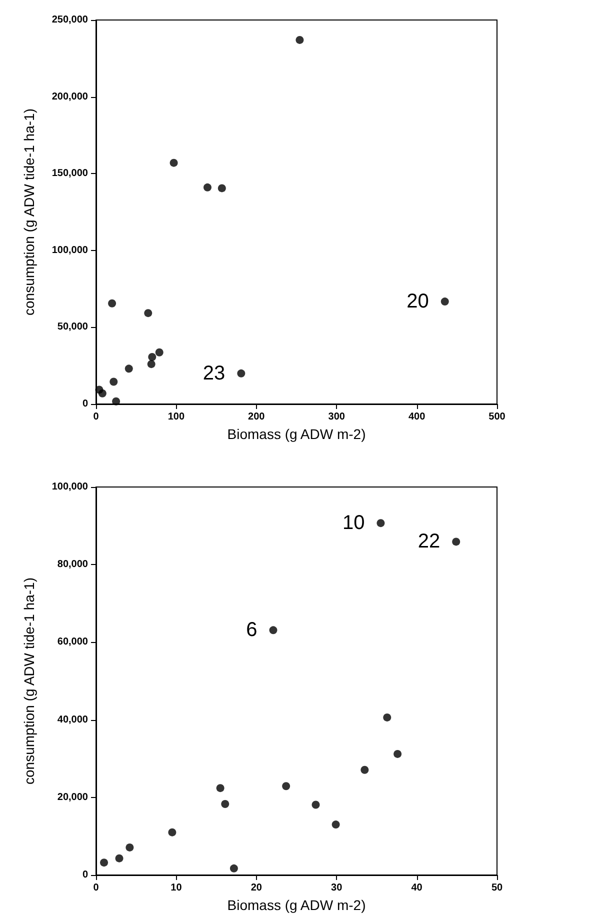  What do you see at coordinates (337, 417) in the screenshot?
I see `x-tick-label: 300` at bounding box center [337, 417].